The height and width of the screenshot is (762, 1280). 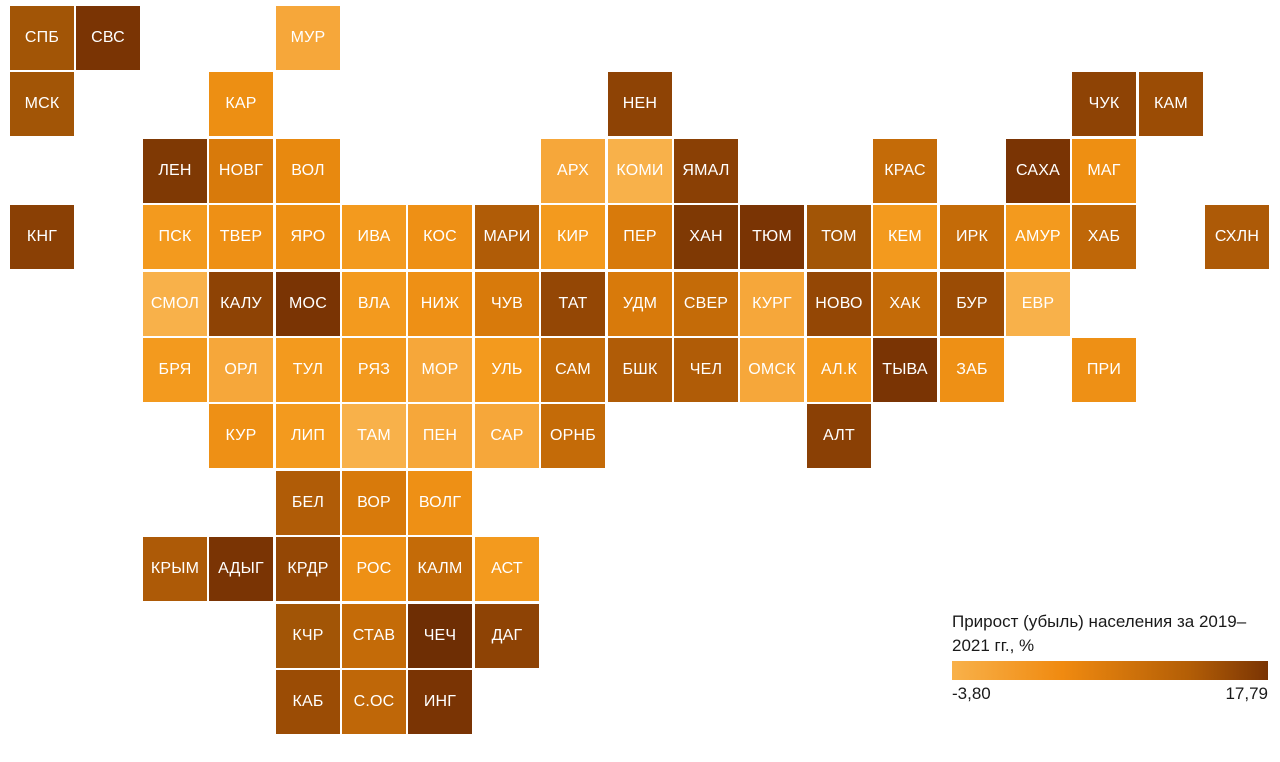 What do you see at coordinates (573, 304) in the screenshot?
I see `region-tile: ТАТ` at bounding box center [573, 304].